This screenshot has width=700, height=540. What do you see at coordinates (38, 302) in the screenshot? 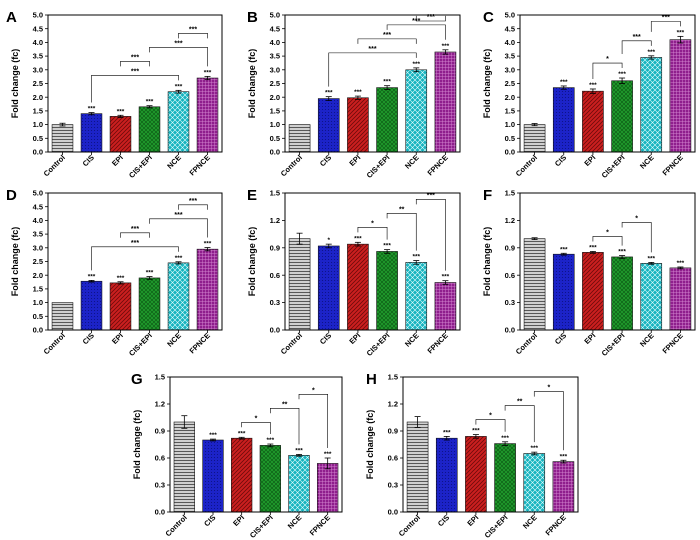
I see `y-tick-label: 1.0` at bounding box center [38, 302].